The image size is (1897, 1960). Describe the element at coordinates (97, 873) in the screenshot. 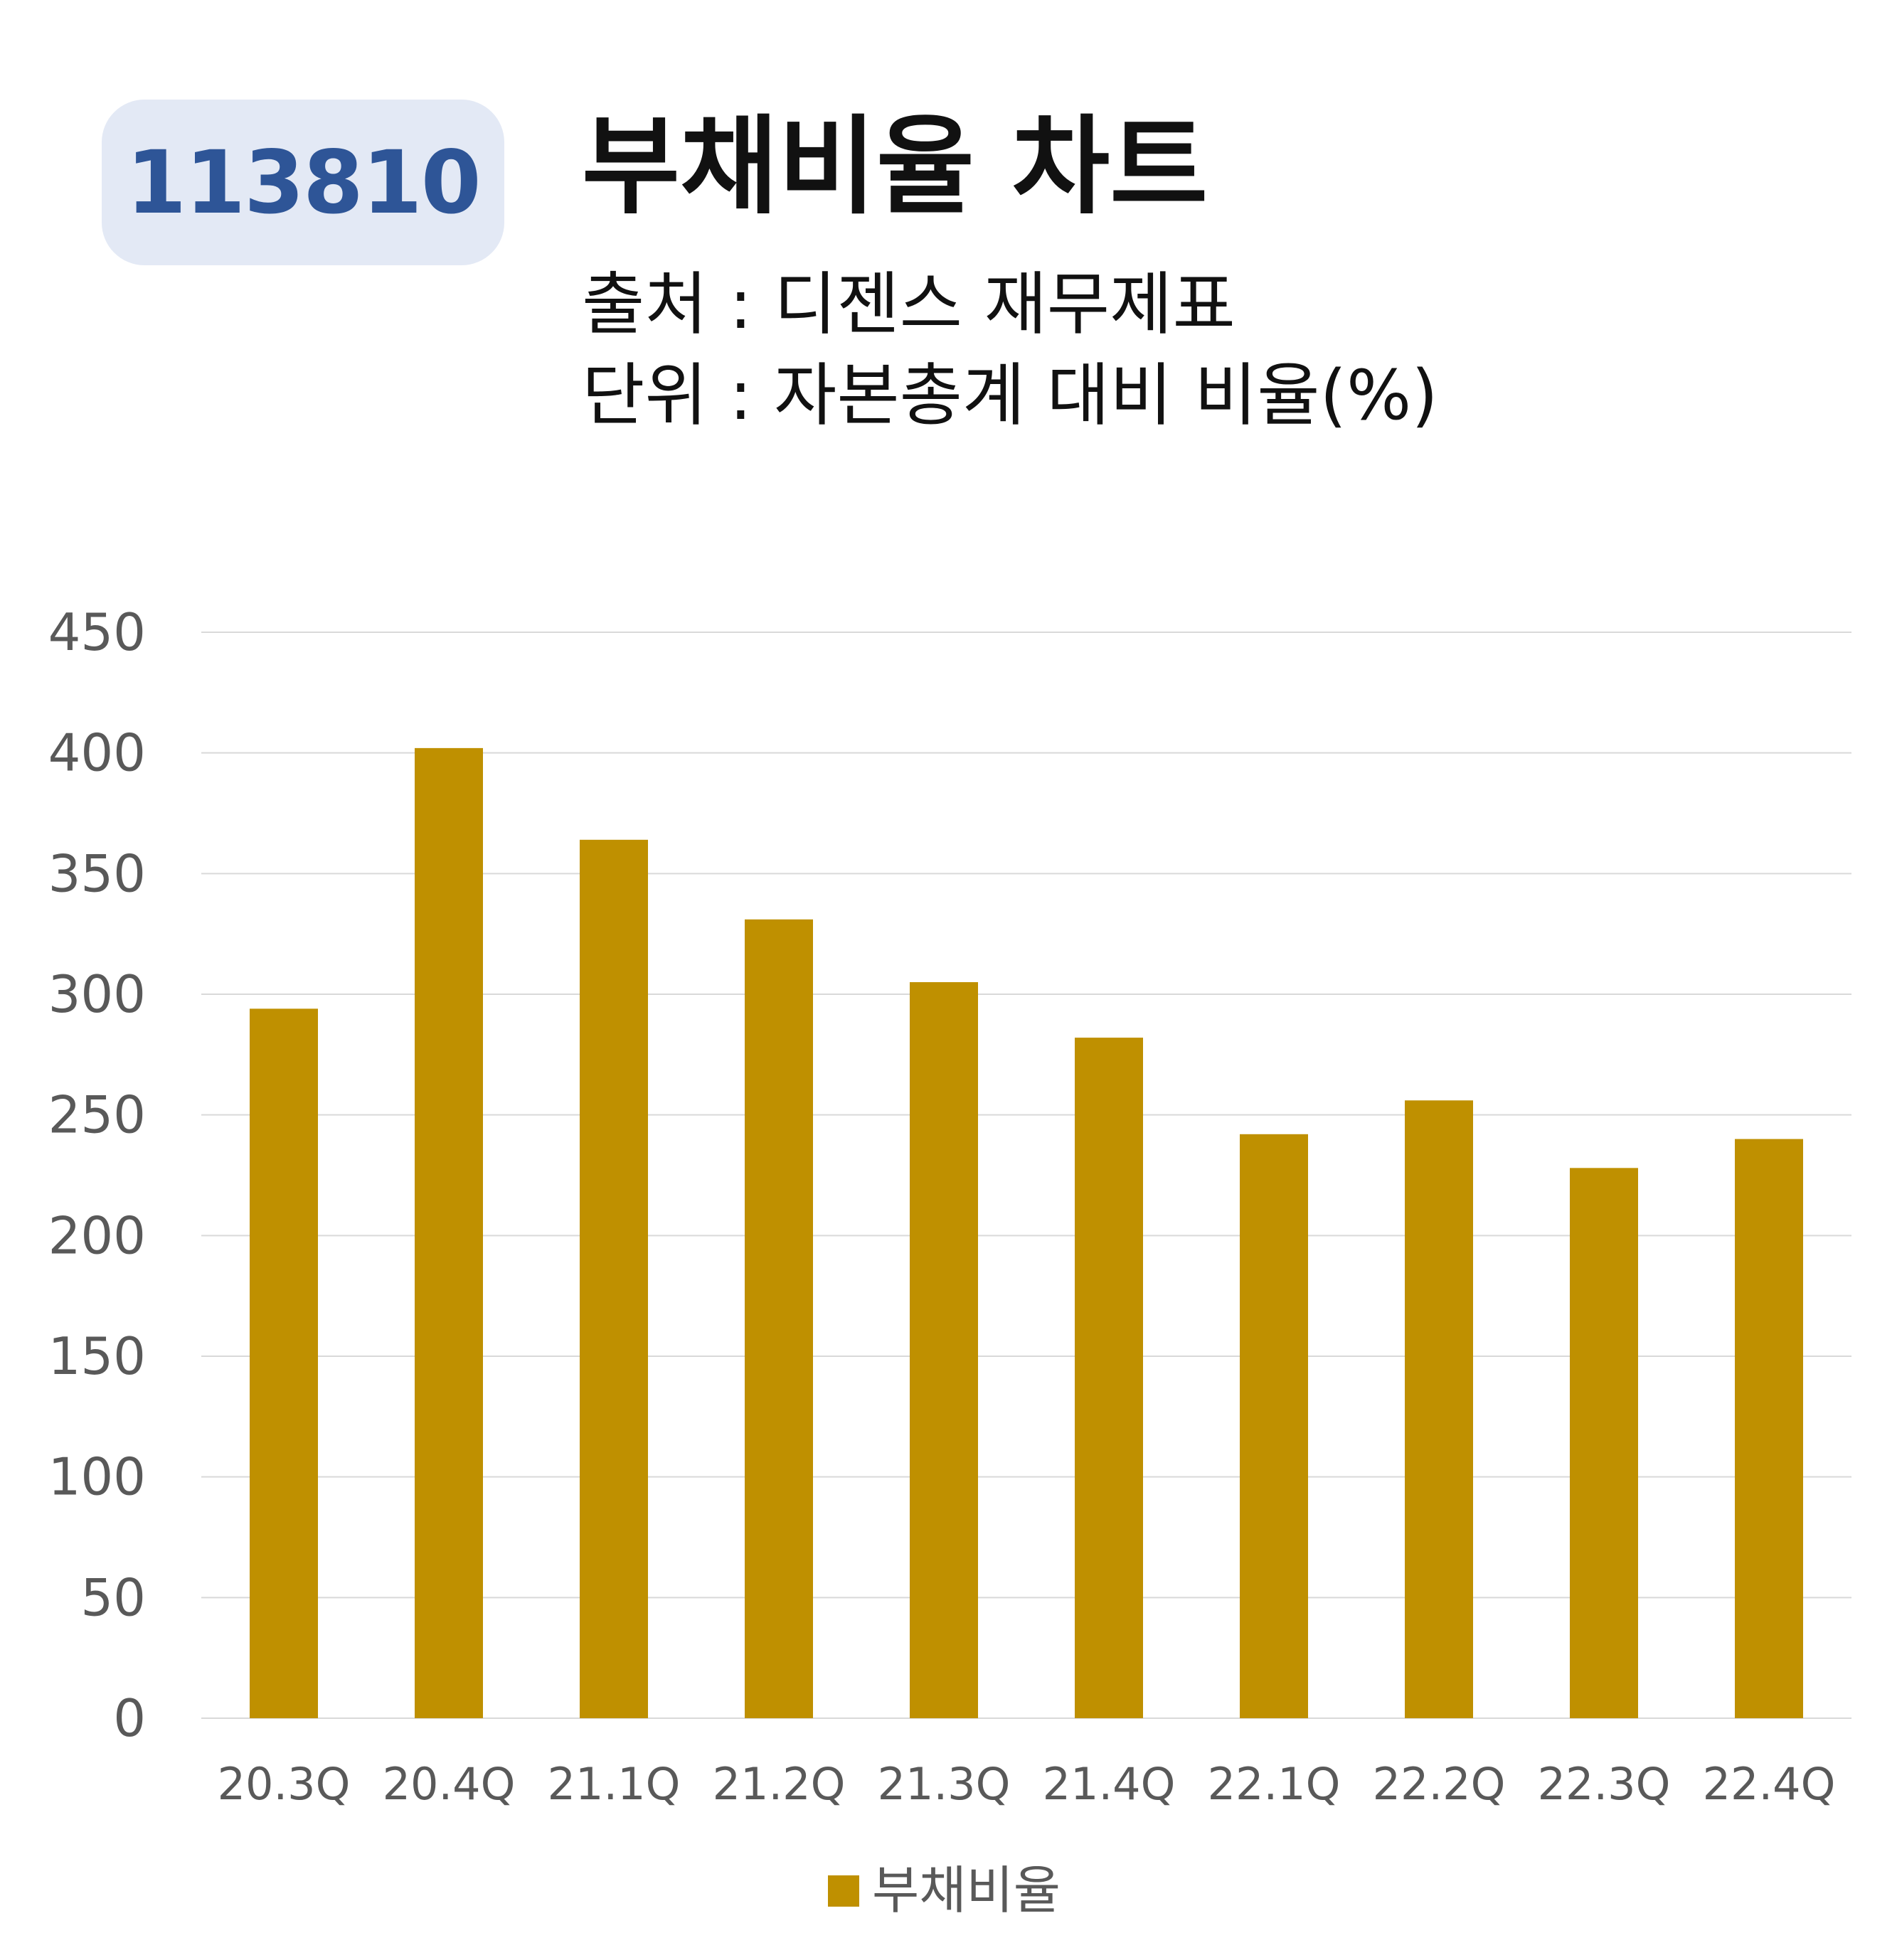

I see `y-tick-label: 350` at that location.